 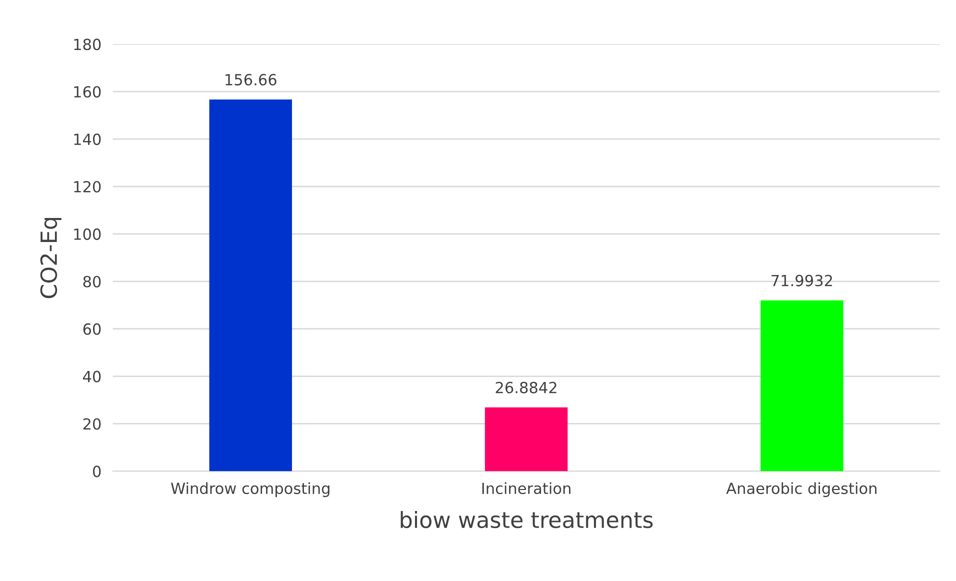 What do you see at coordinates (92, 329) in the screenshot?
I see `y-tick-label: 60` at bounding box center [92, 329].